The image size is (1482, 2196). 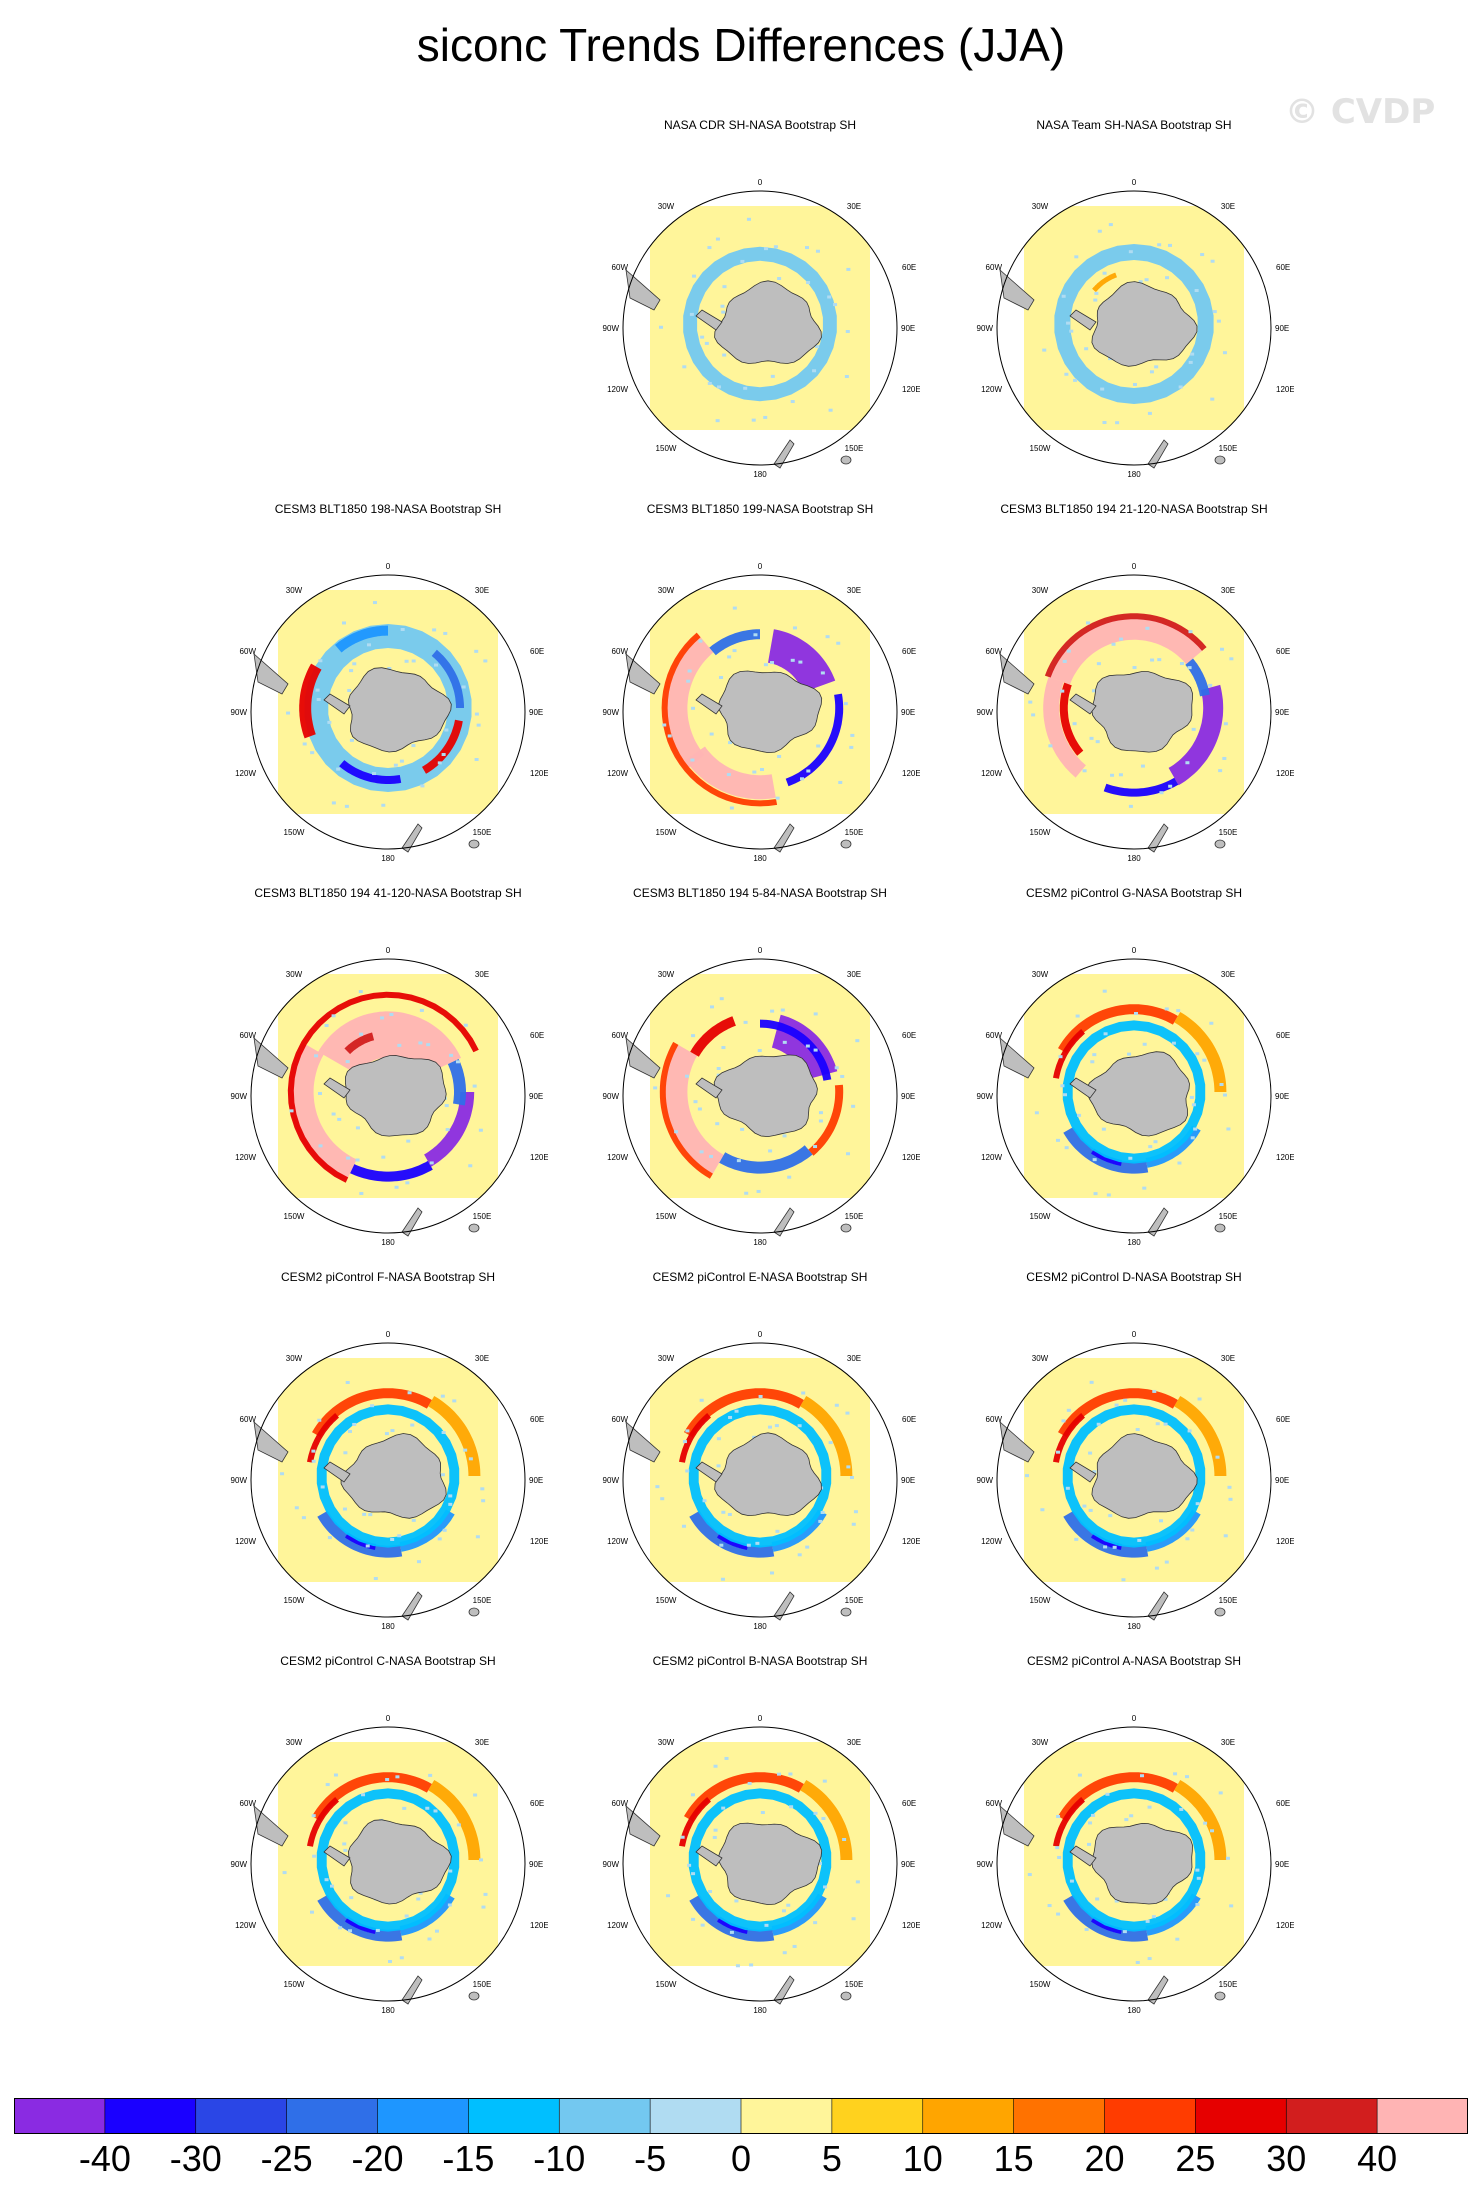 I want to click on panel-title: CESM2 piControl G-NASA Bootstrap SH, so click(x=1134, y=893).